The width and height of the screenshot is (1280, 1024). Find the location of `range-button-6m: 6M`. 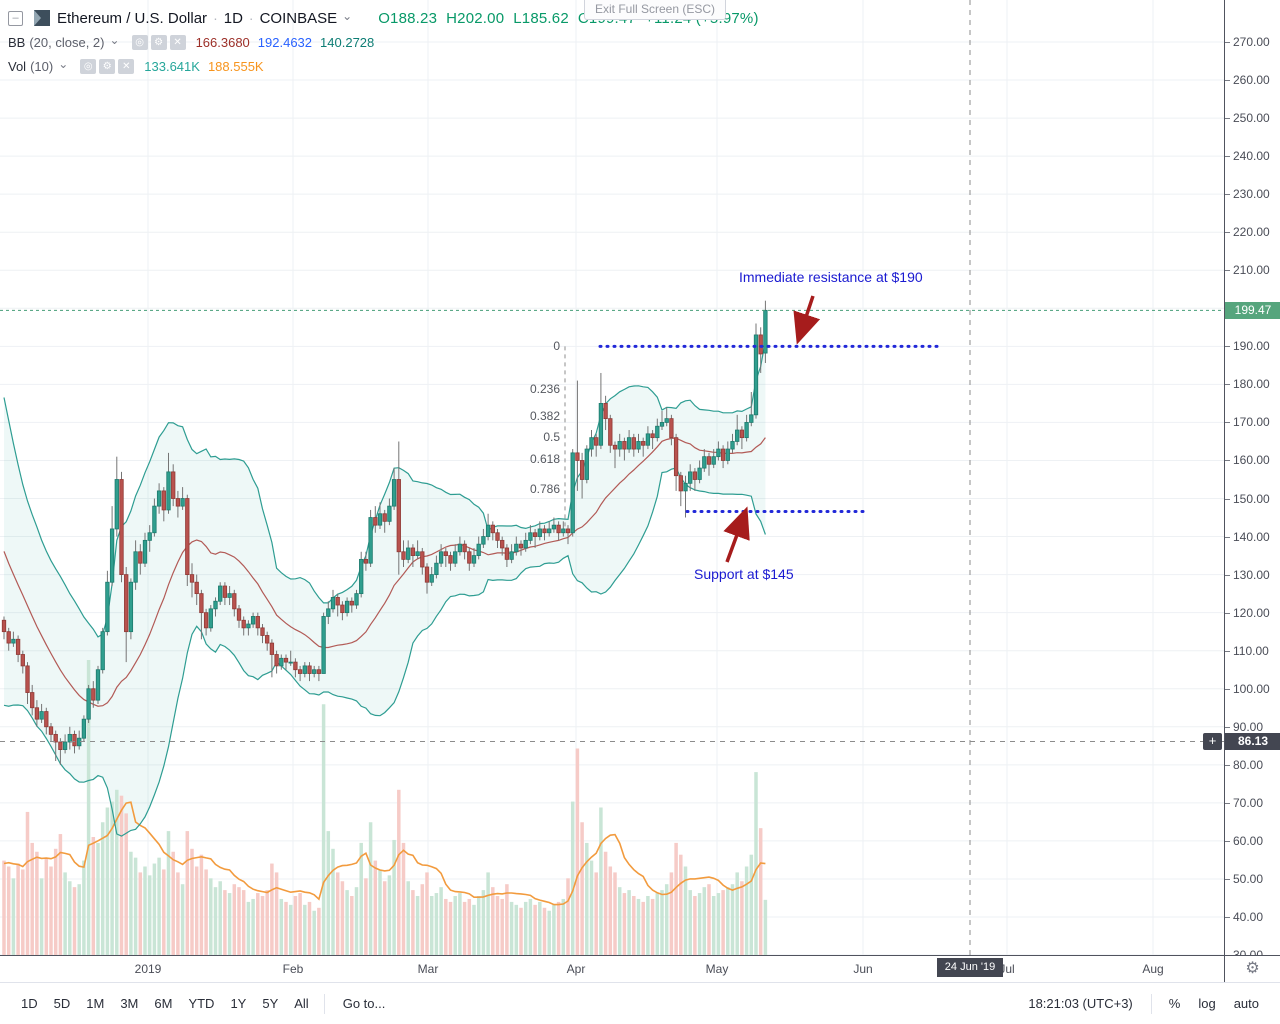

range-button-6m: 6M is located at coordinates (163, 1003).